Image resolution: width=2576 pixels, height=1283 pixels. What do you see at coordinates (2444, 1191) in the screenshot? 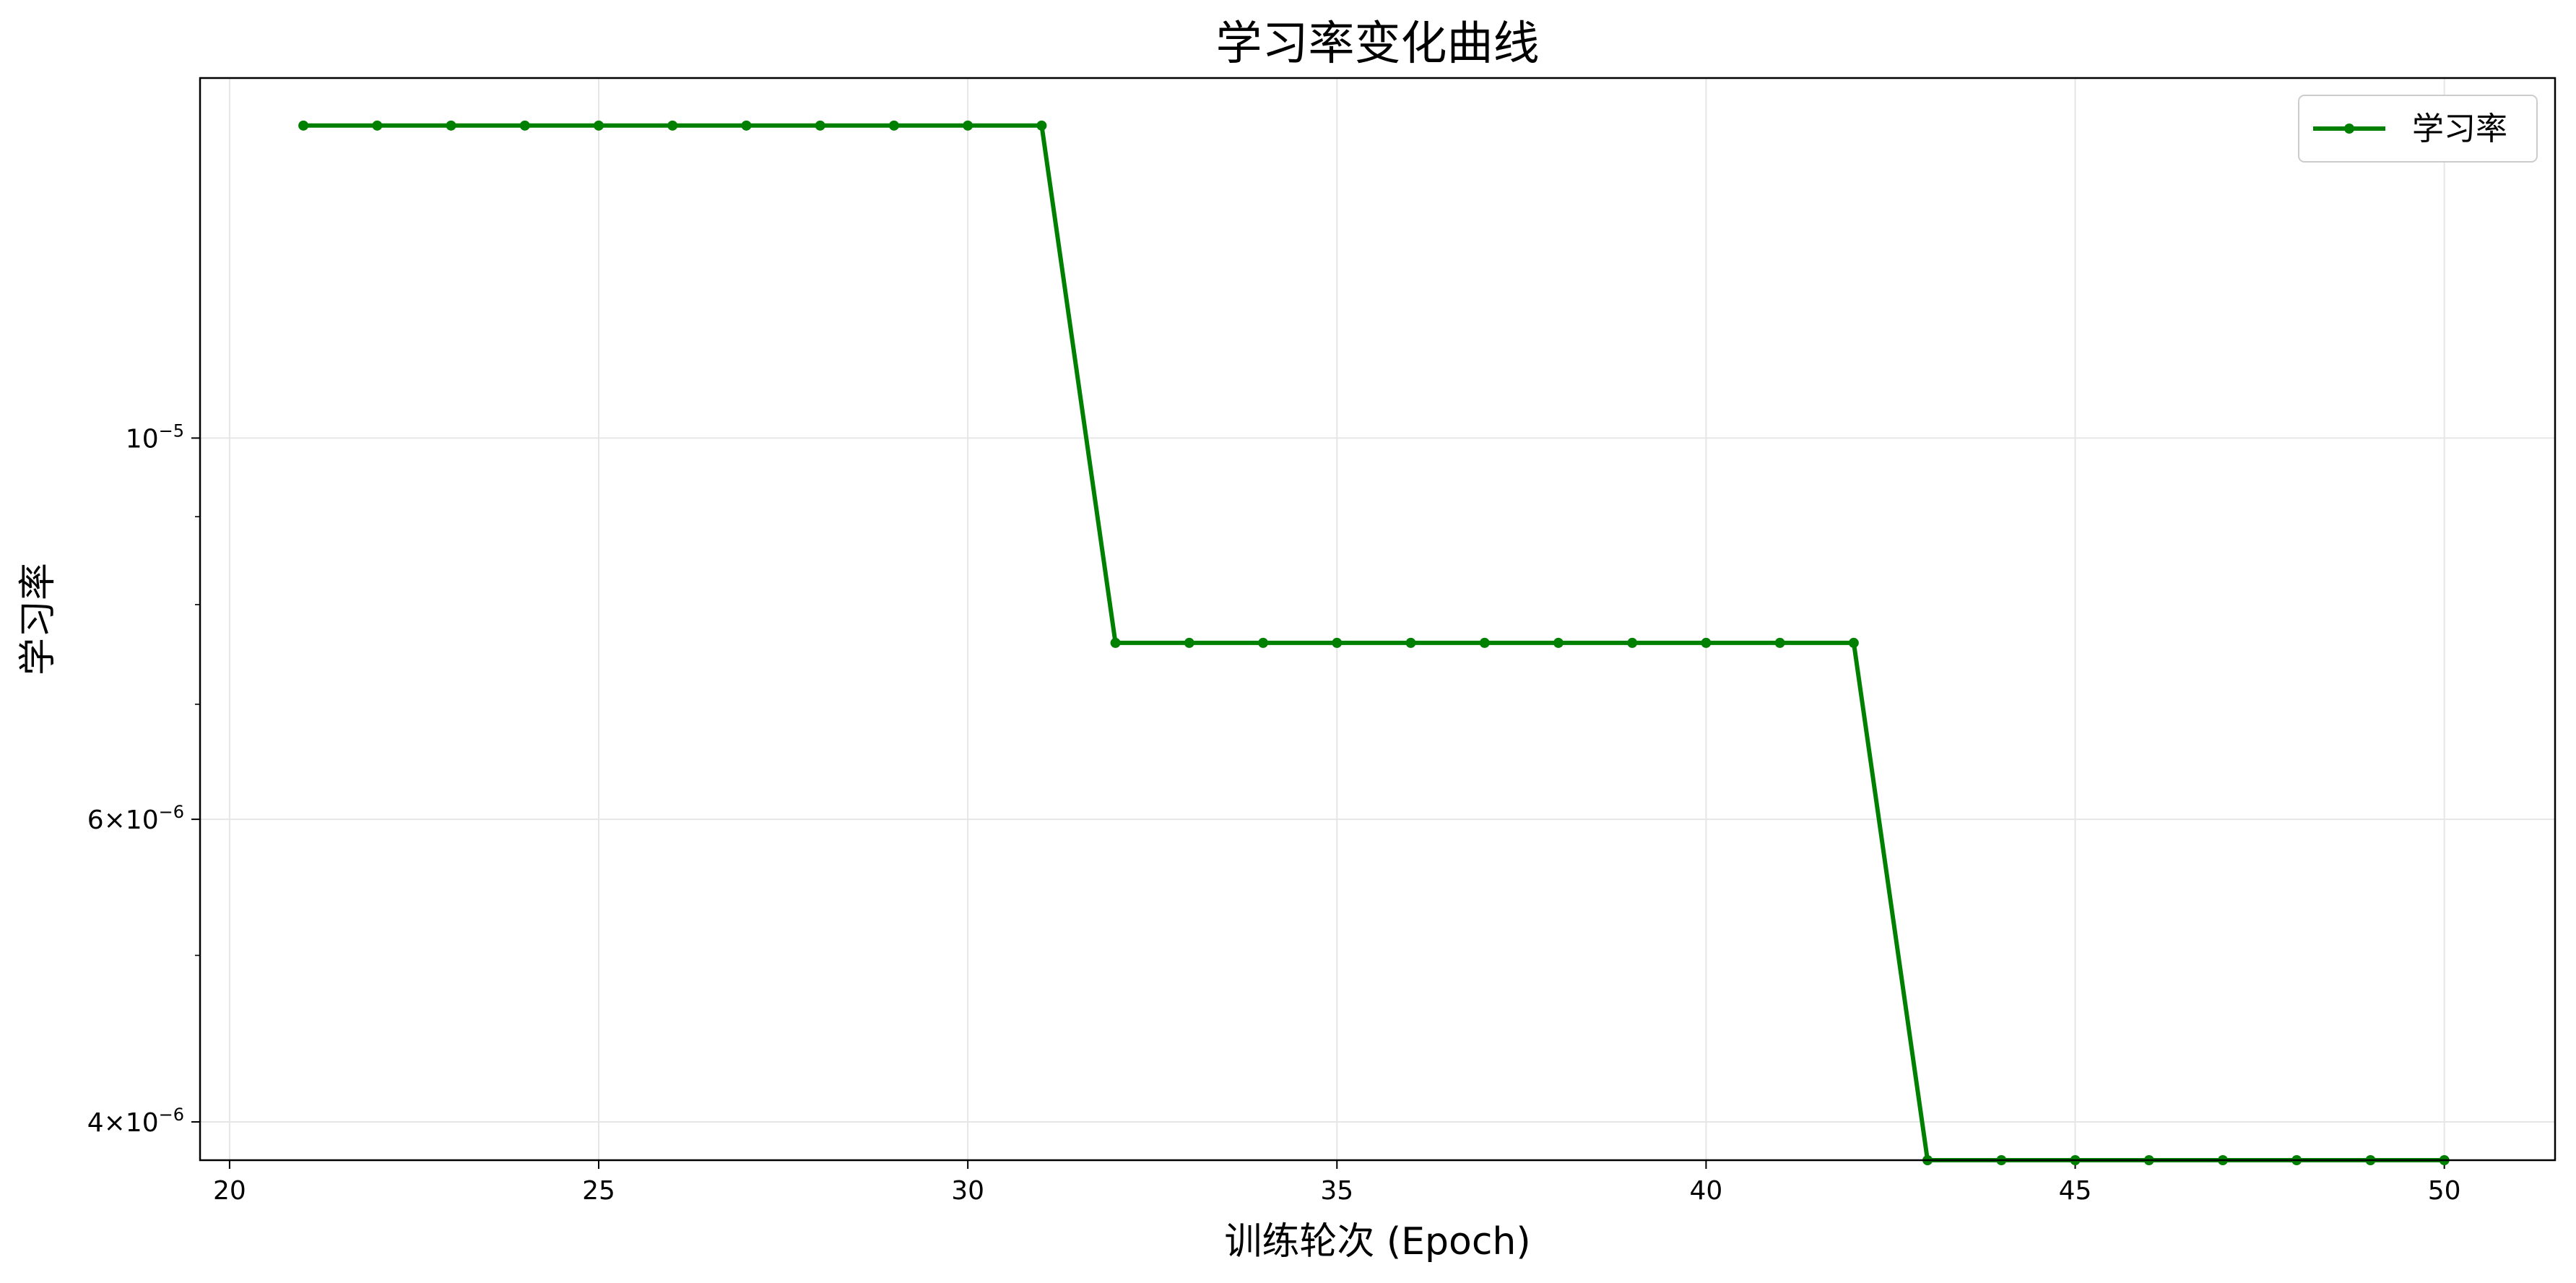
I see `x-tick-label: 50` at bounding box center [2444, 1191].